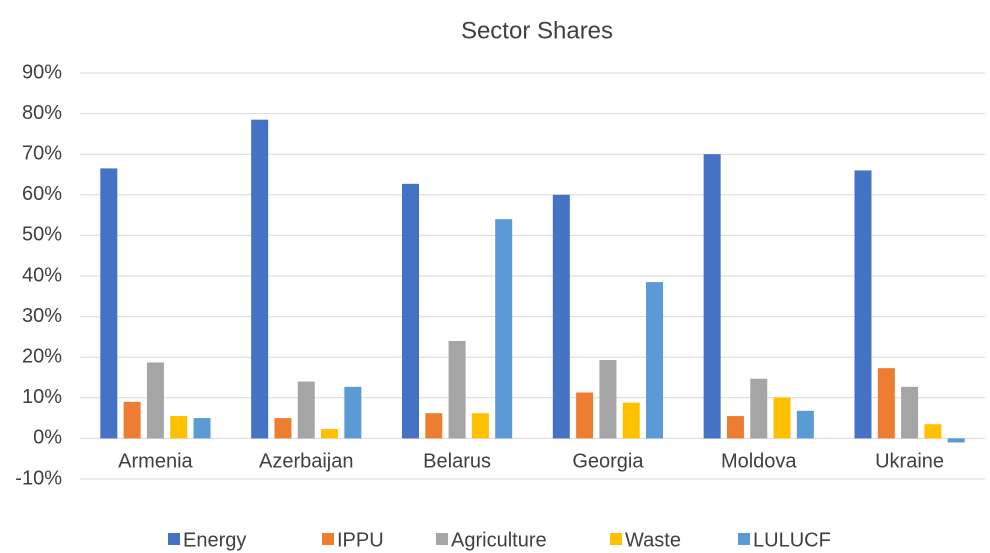 This screenshot has width=990, height=553. I want to click on legend-label: Agriculture, so click(499, 540).